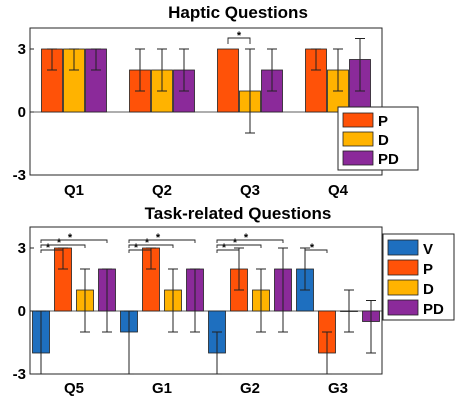 This screenshot has width=457, height=402. I want to click on category-label: Q3, so click(250, 190).